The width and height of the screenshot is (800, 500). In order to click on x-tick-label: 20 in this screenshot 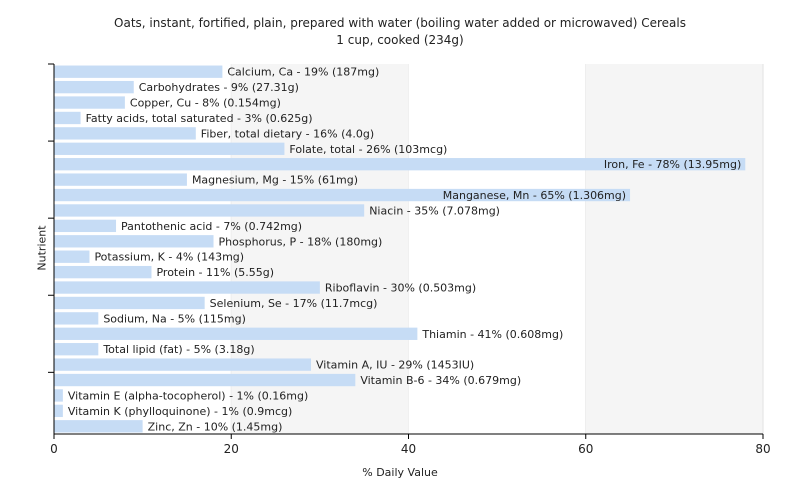, I will do `click(231, 449)`.